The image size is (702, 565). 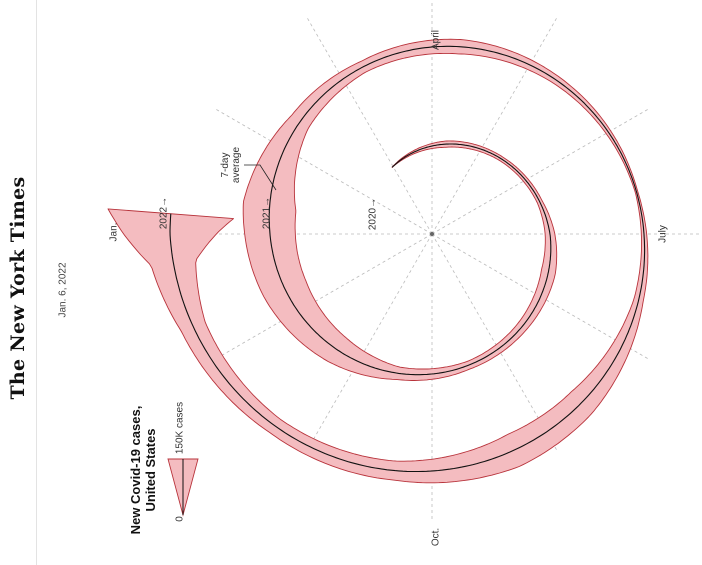 I want to click on legend-title-line: United States, so click(x=150, y=469).